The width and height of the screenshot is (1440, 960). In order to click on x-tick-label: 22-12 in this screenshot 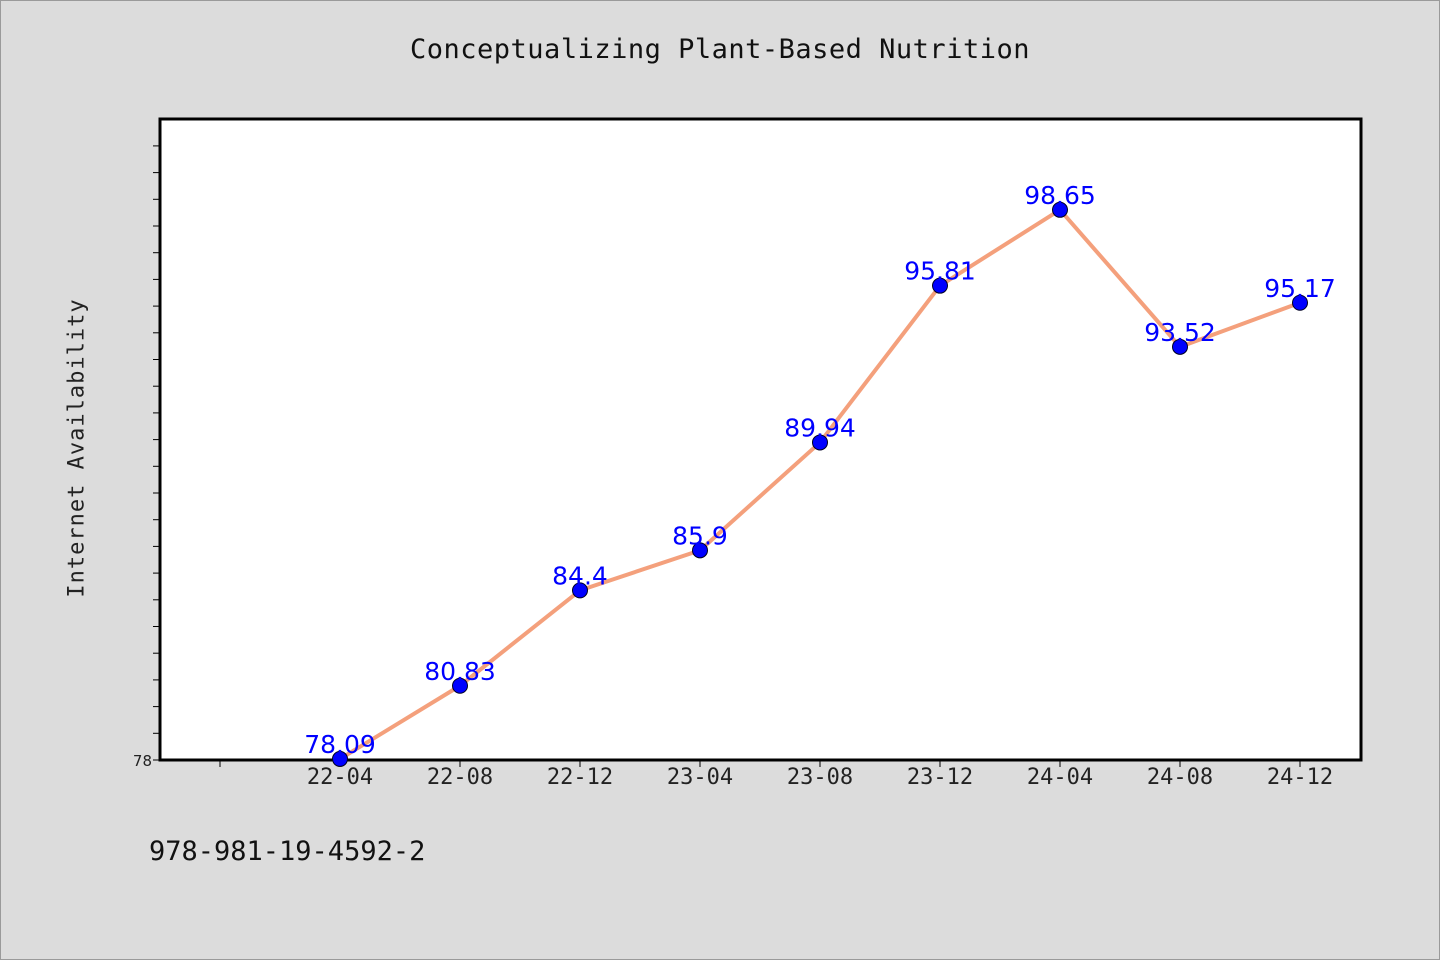, I will do `click(580, 777)`.